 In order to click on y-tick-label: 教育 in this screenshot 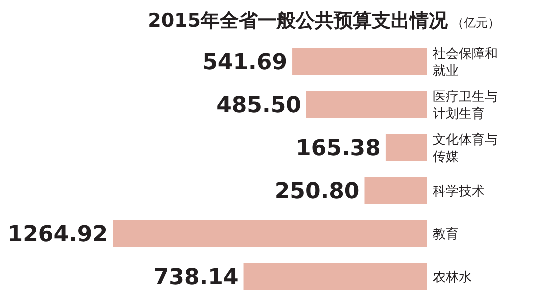, I will do `click(446, 234)`.